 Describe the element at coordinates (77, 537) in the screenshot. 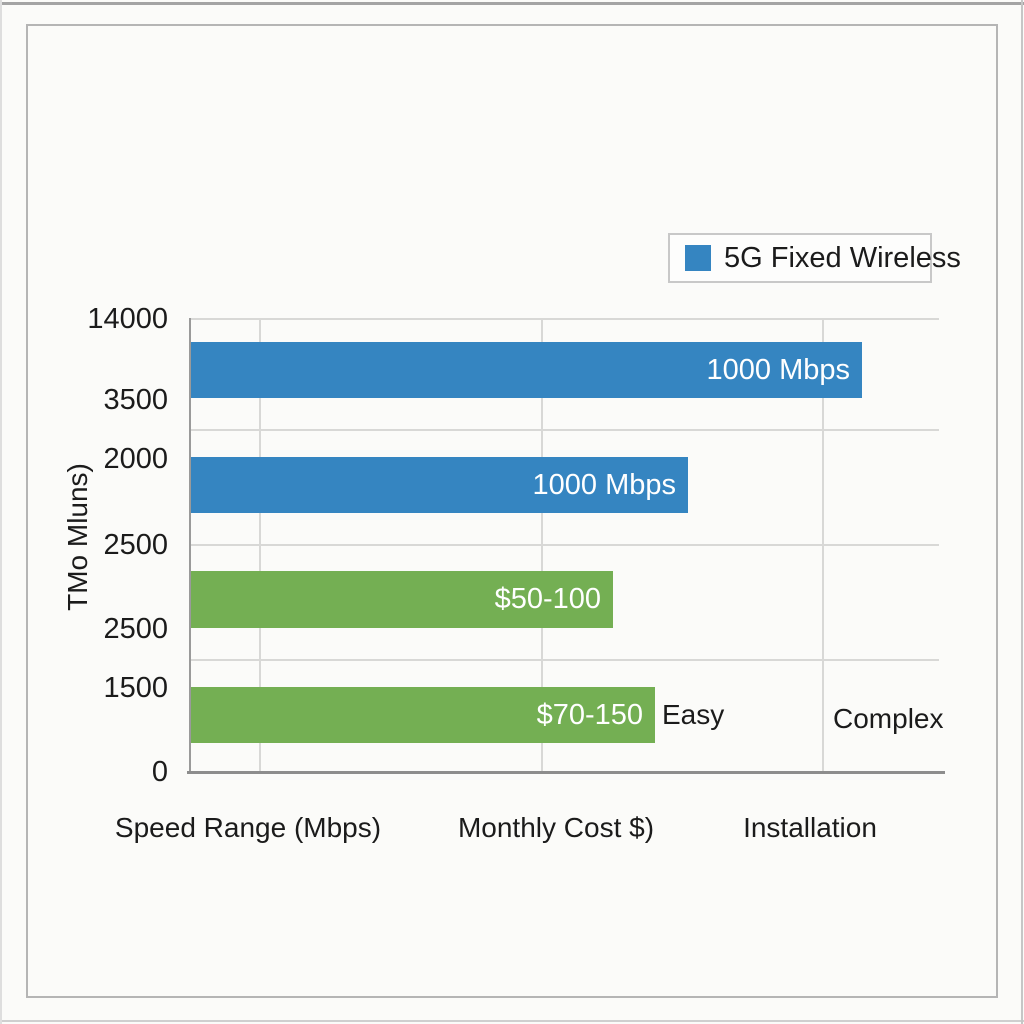

I see `y-axis-title: TMo Mluns)` at that location.